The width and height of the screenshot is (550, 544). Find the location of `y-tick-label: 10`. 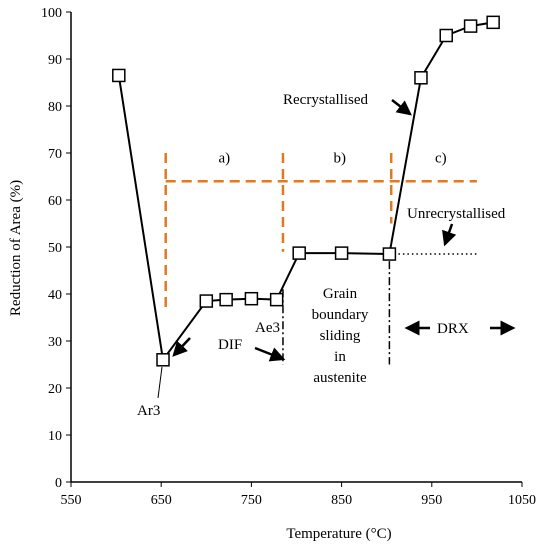

y-tick-label: 10 is located at coordinates (55, 436).